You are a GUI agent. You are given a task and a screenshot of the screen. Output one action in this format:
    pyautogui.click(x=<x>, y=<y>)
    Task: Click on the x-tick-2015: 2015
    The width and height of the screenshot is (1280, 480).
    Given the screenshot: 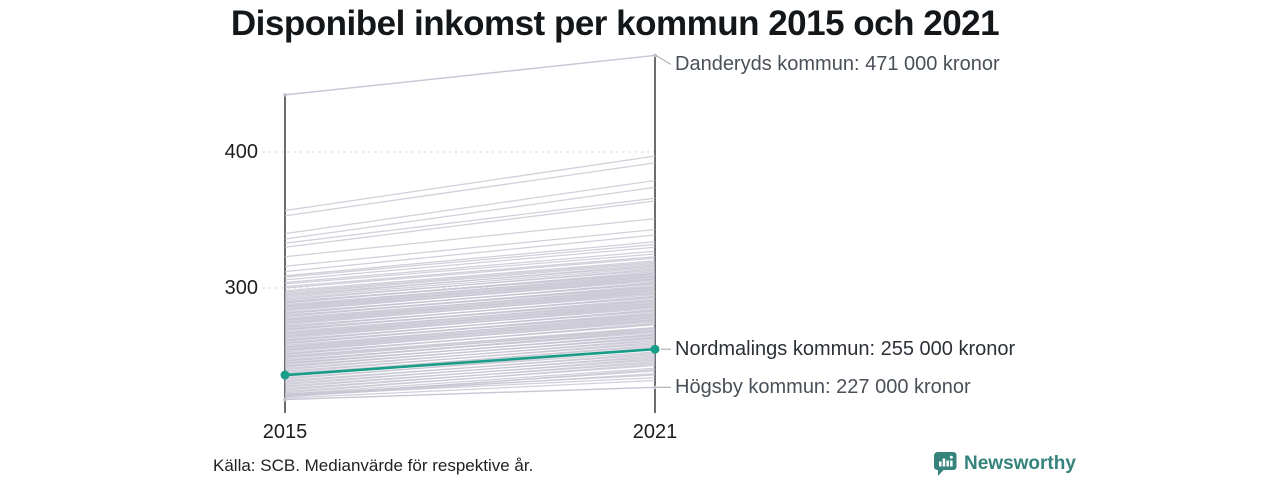 What is the action you would take?
    pyautogui.click(x=285, y=432)
    